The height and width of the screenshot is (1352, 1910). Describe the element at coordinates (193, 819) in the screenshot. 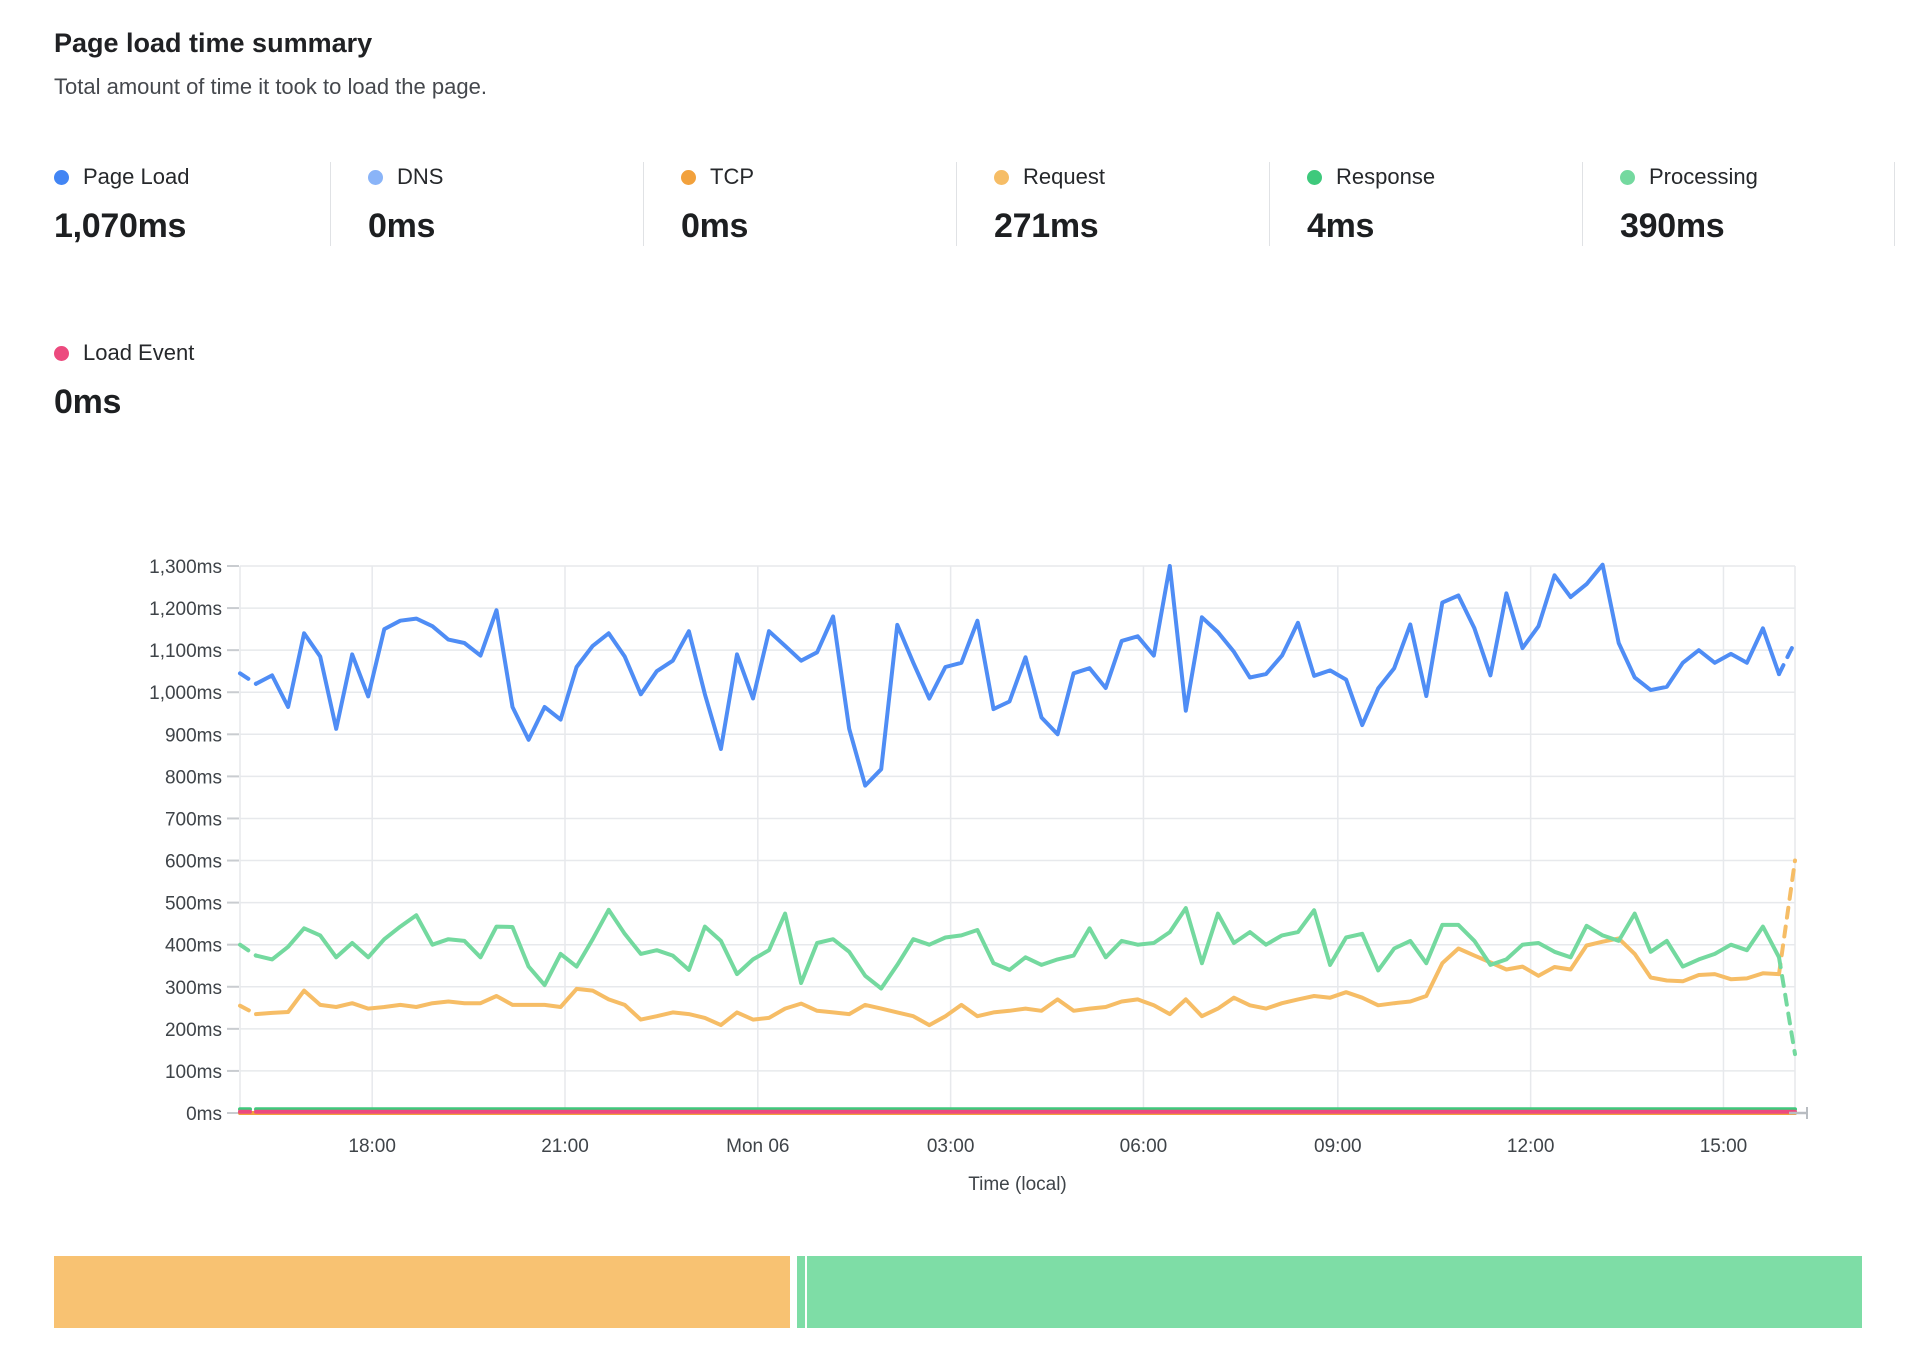

I see `y-axis-label: 700ms` at that location.